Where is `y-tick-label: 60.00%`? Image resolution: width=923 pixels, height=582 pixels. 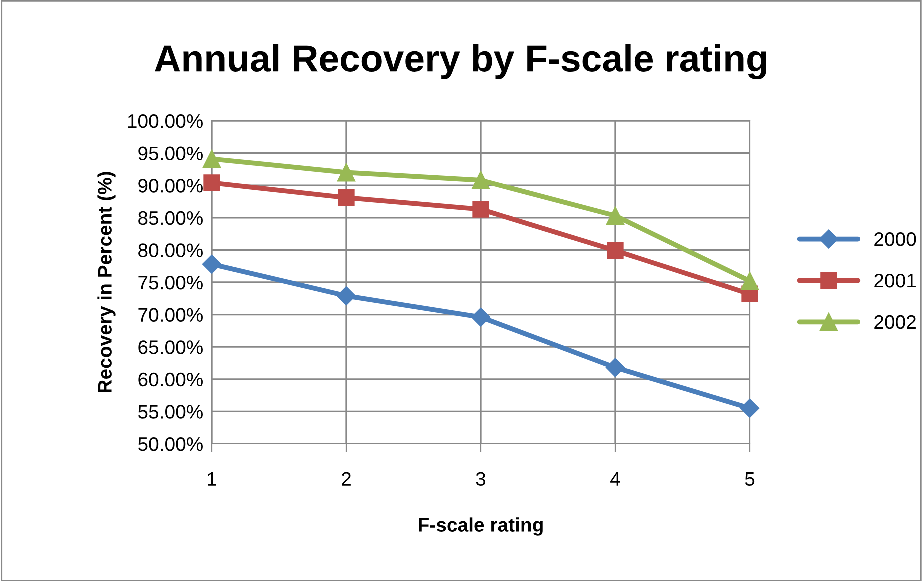
y-tick-label: 60.00% is located at coordinates (170, 379).